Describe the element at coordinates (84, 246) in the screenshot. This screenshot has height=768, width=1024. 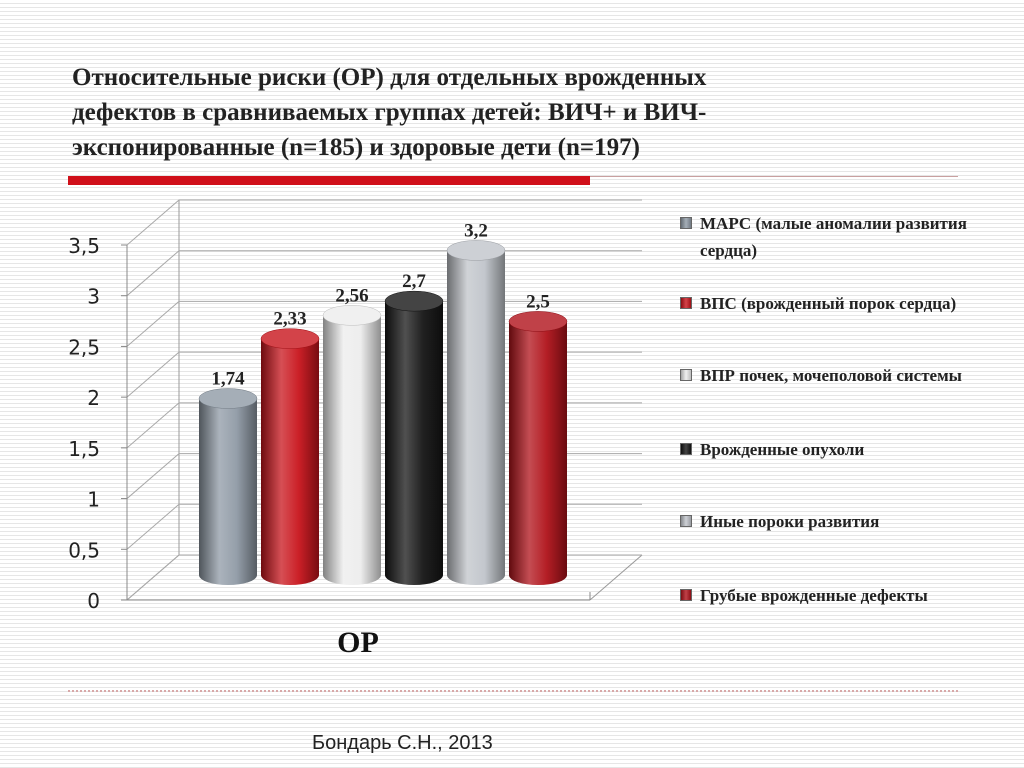
I see `y-tick-label: 3,5` at that location.